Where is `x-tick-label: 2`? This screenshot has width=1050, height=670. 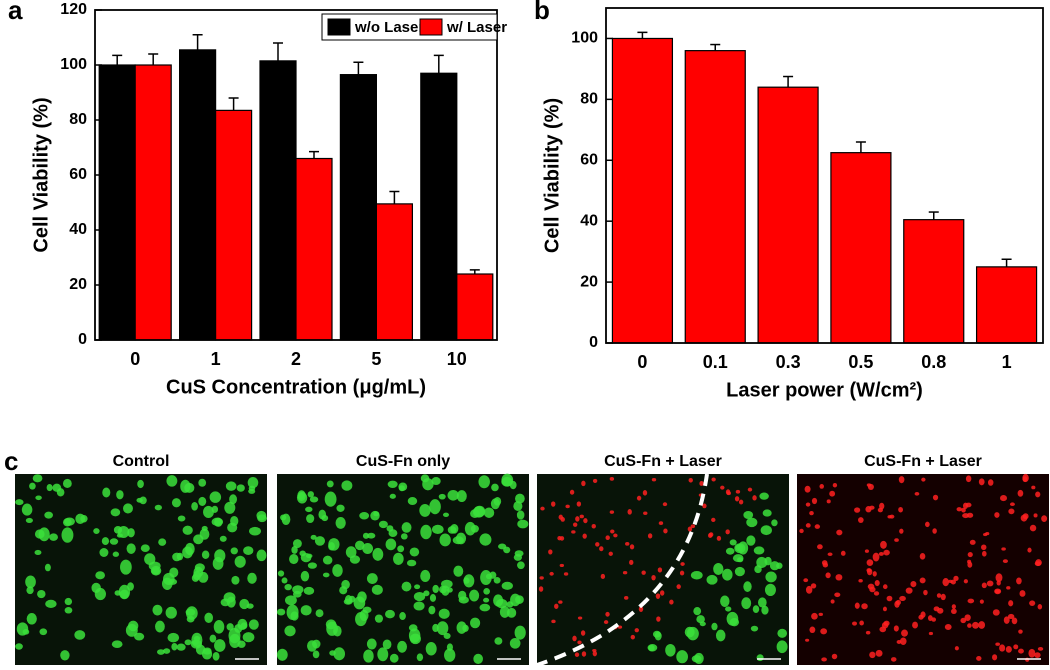 x-tick-label: 2 is located at coordinates (296, 359).